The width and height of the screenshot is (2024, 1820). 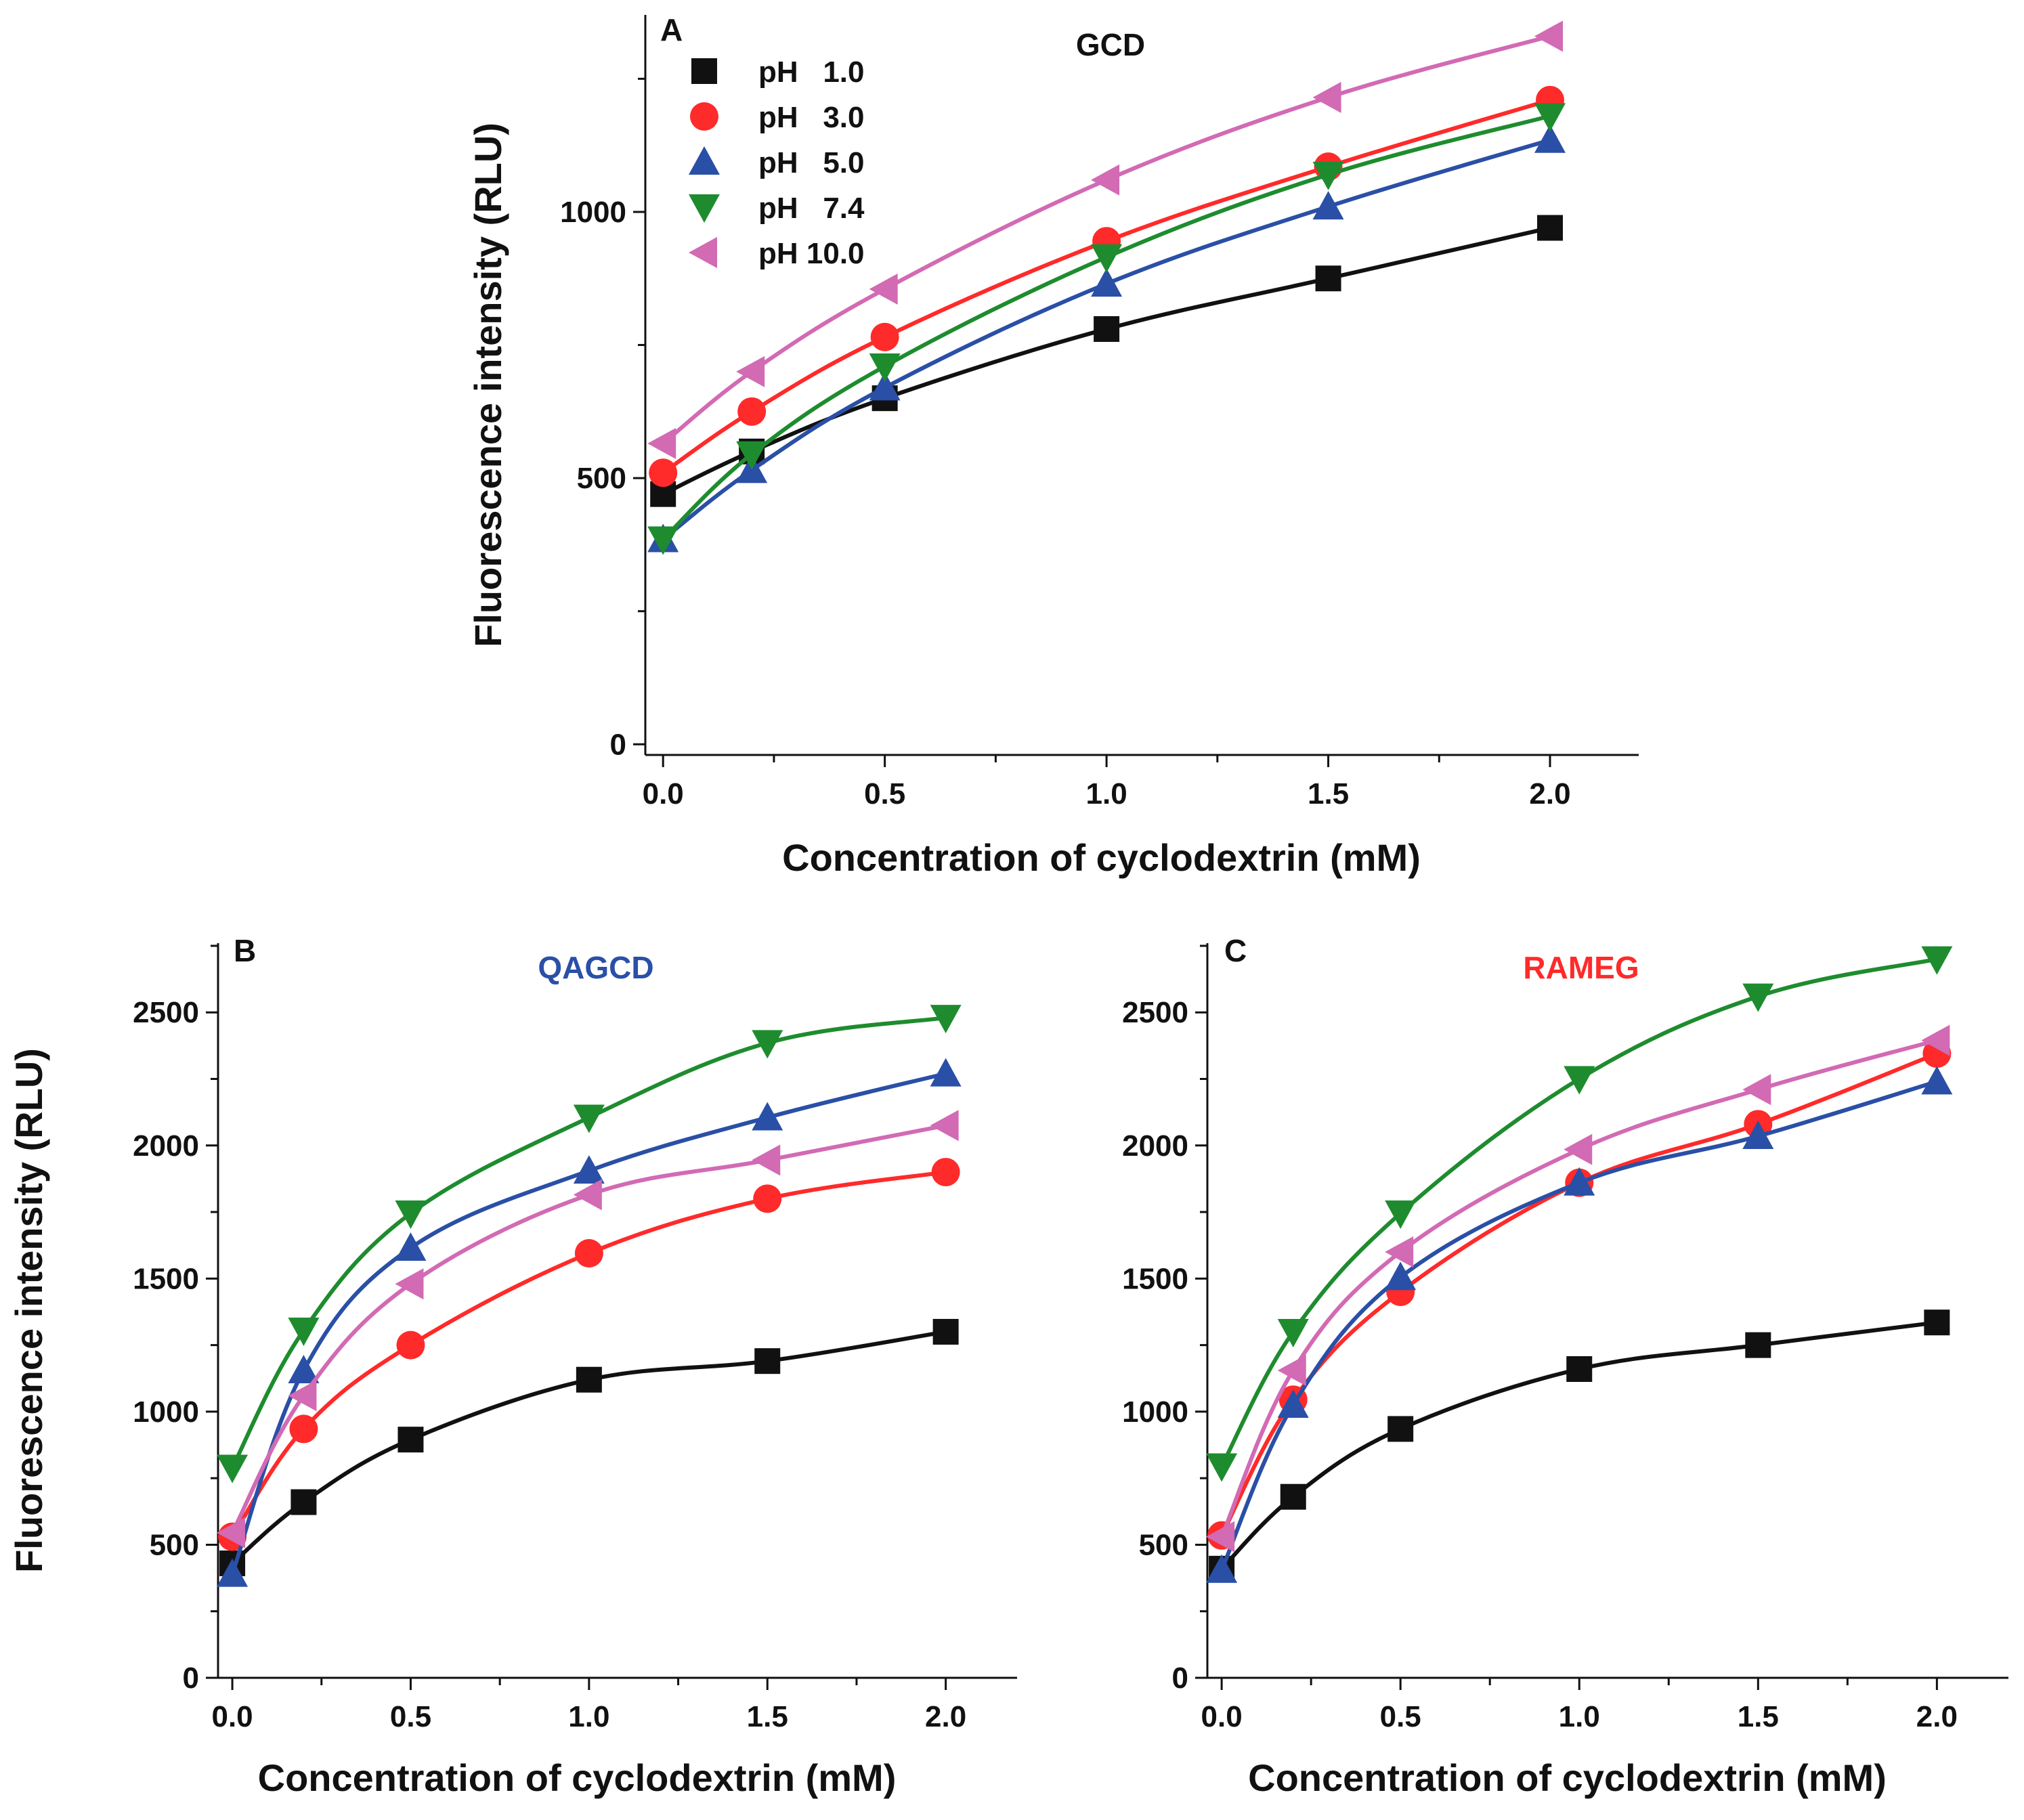 What do you see at coordinates (671, 30) in the screenshot?
I see `panel-letter: A` at bounding box center [671, 30].